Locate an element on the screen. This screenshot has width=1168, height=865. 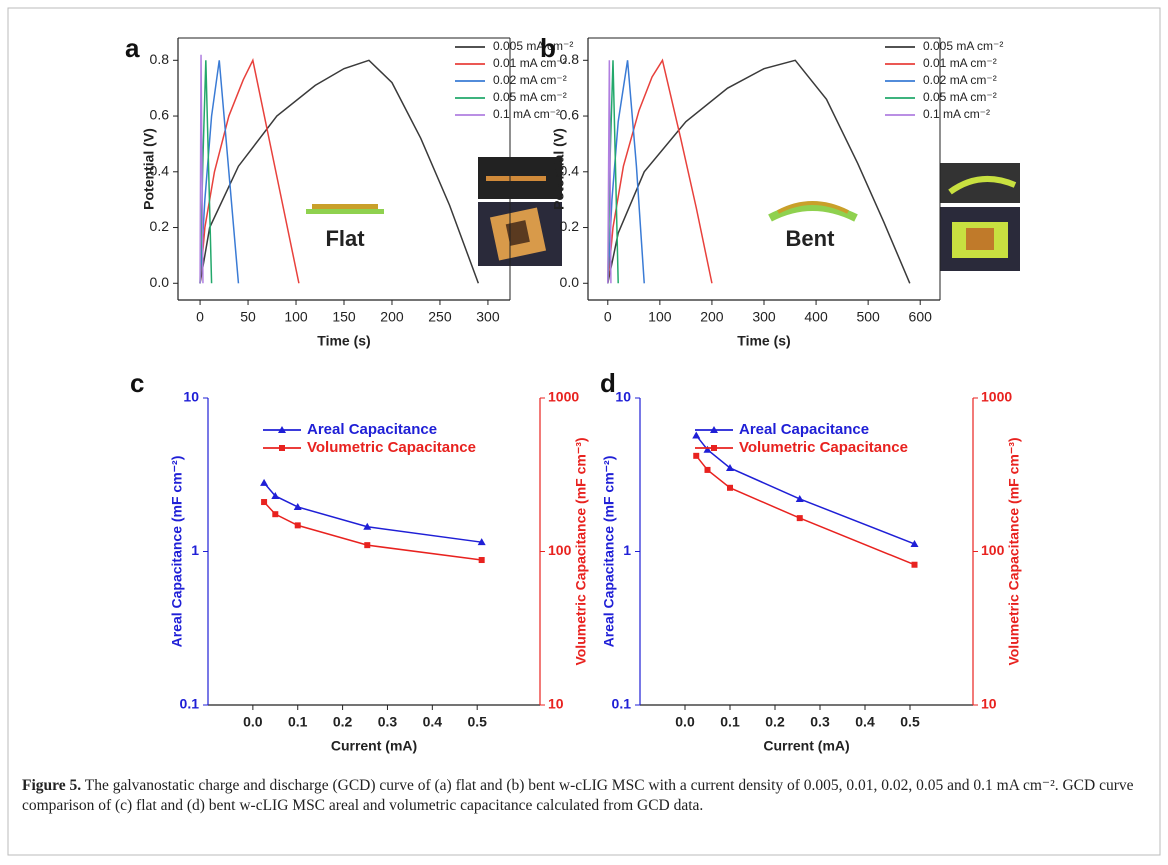
x-tick-label: 250 is located at coordinates (440, 317).